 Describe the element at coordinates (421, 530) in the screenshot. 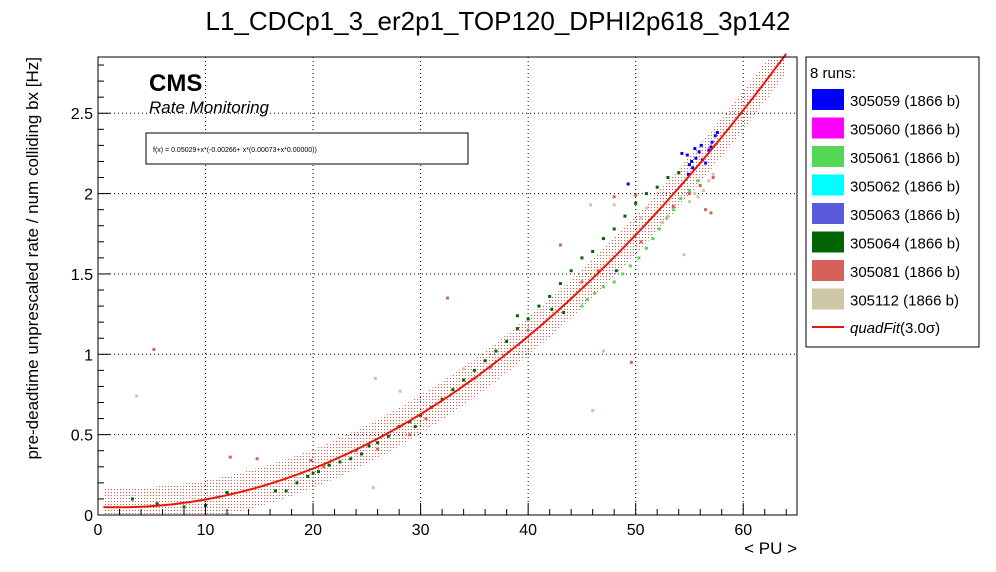

I see `x-tick-label: 30` at that location.